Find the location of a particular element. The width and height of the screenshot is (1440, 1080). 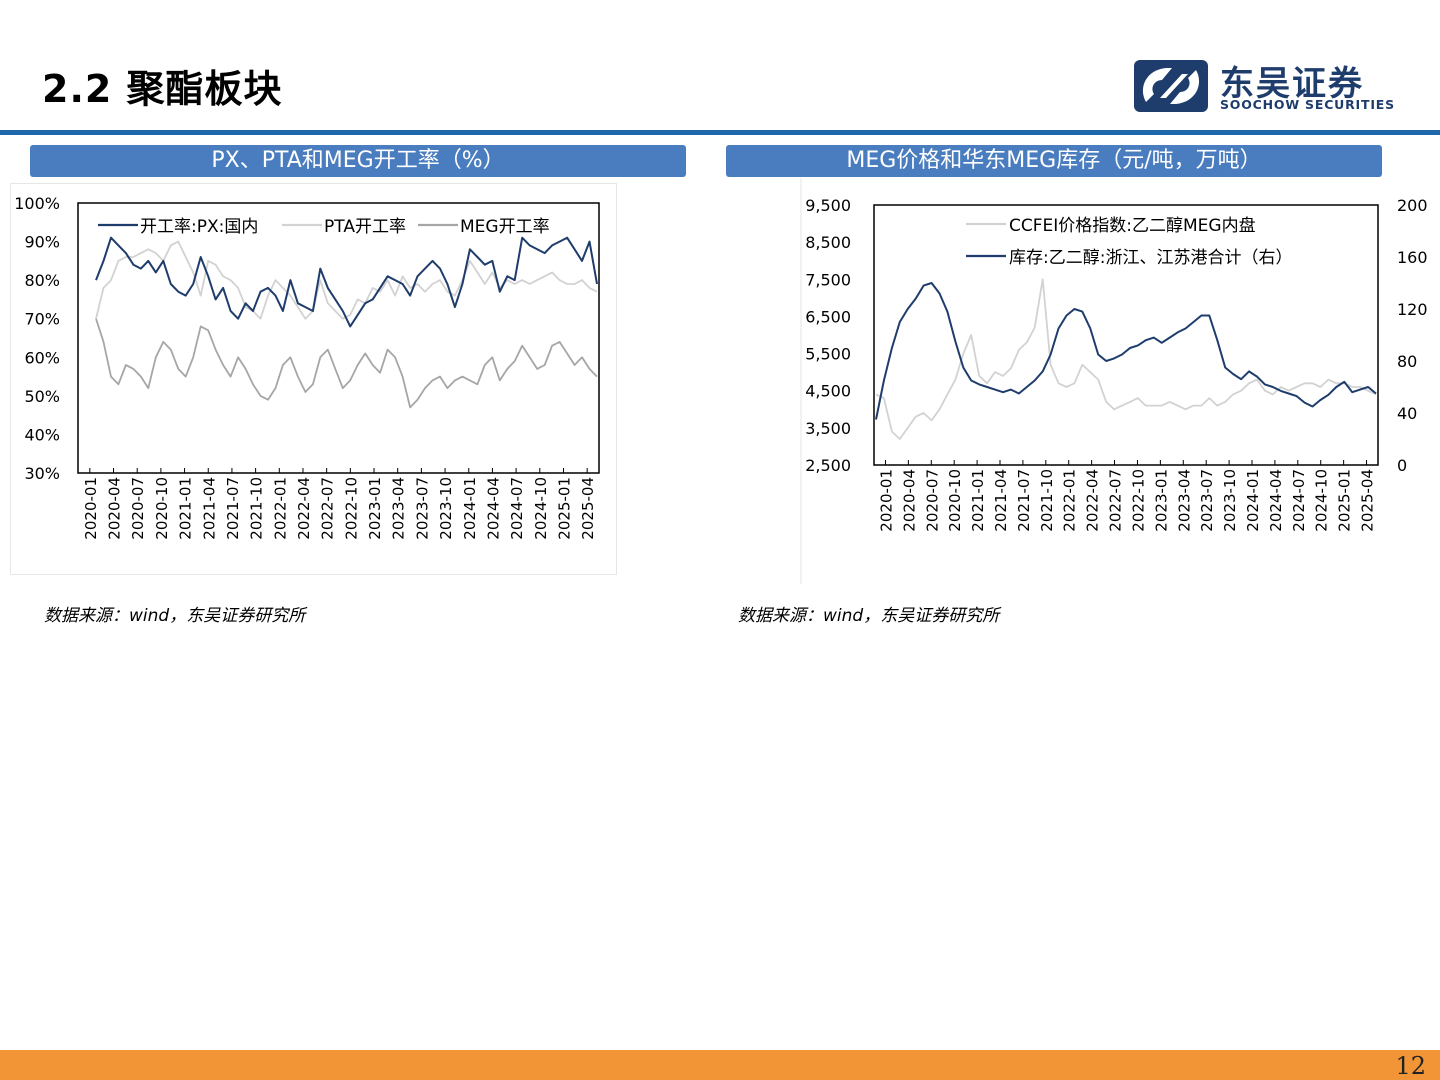

company-logo: 东吴证券 SOOCHOW SECURITIES is located at coordinates (1272, 86).